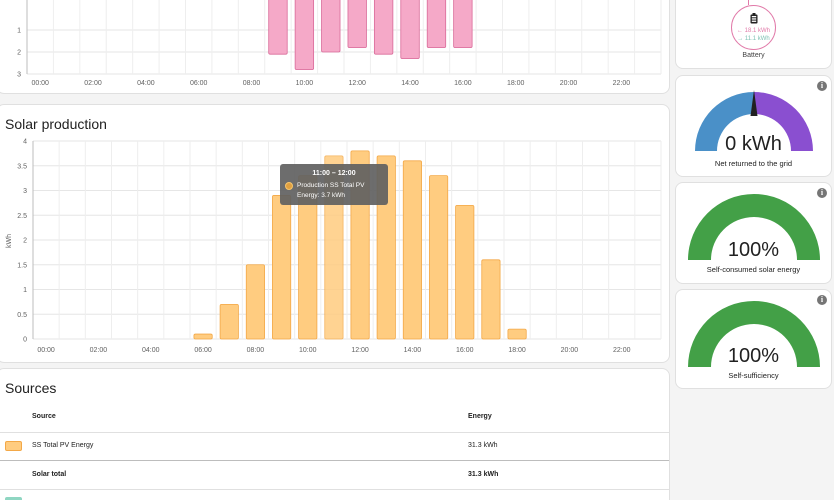 The height and width of the screenshot is (500, 834). I want to click on y-axis-label: kWh, so click(9, 241).